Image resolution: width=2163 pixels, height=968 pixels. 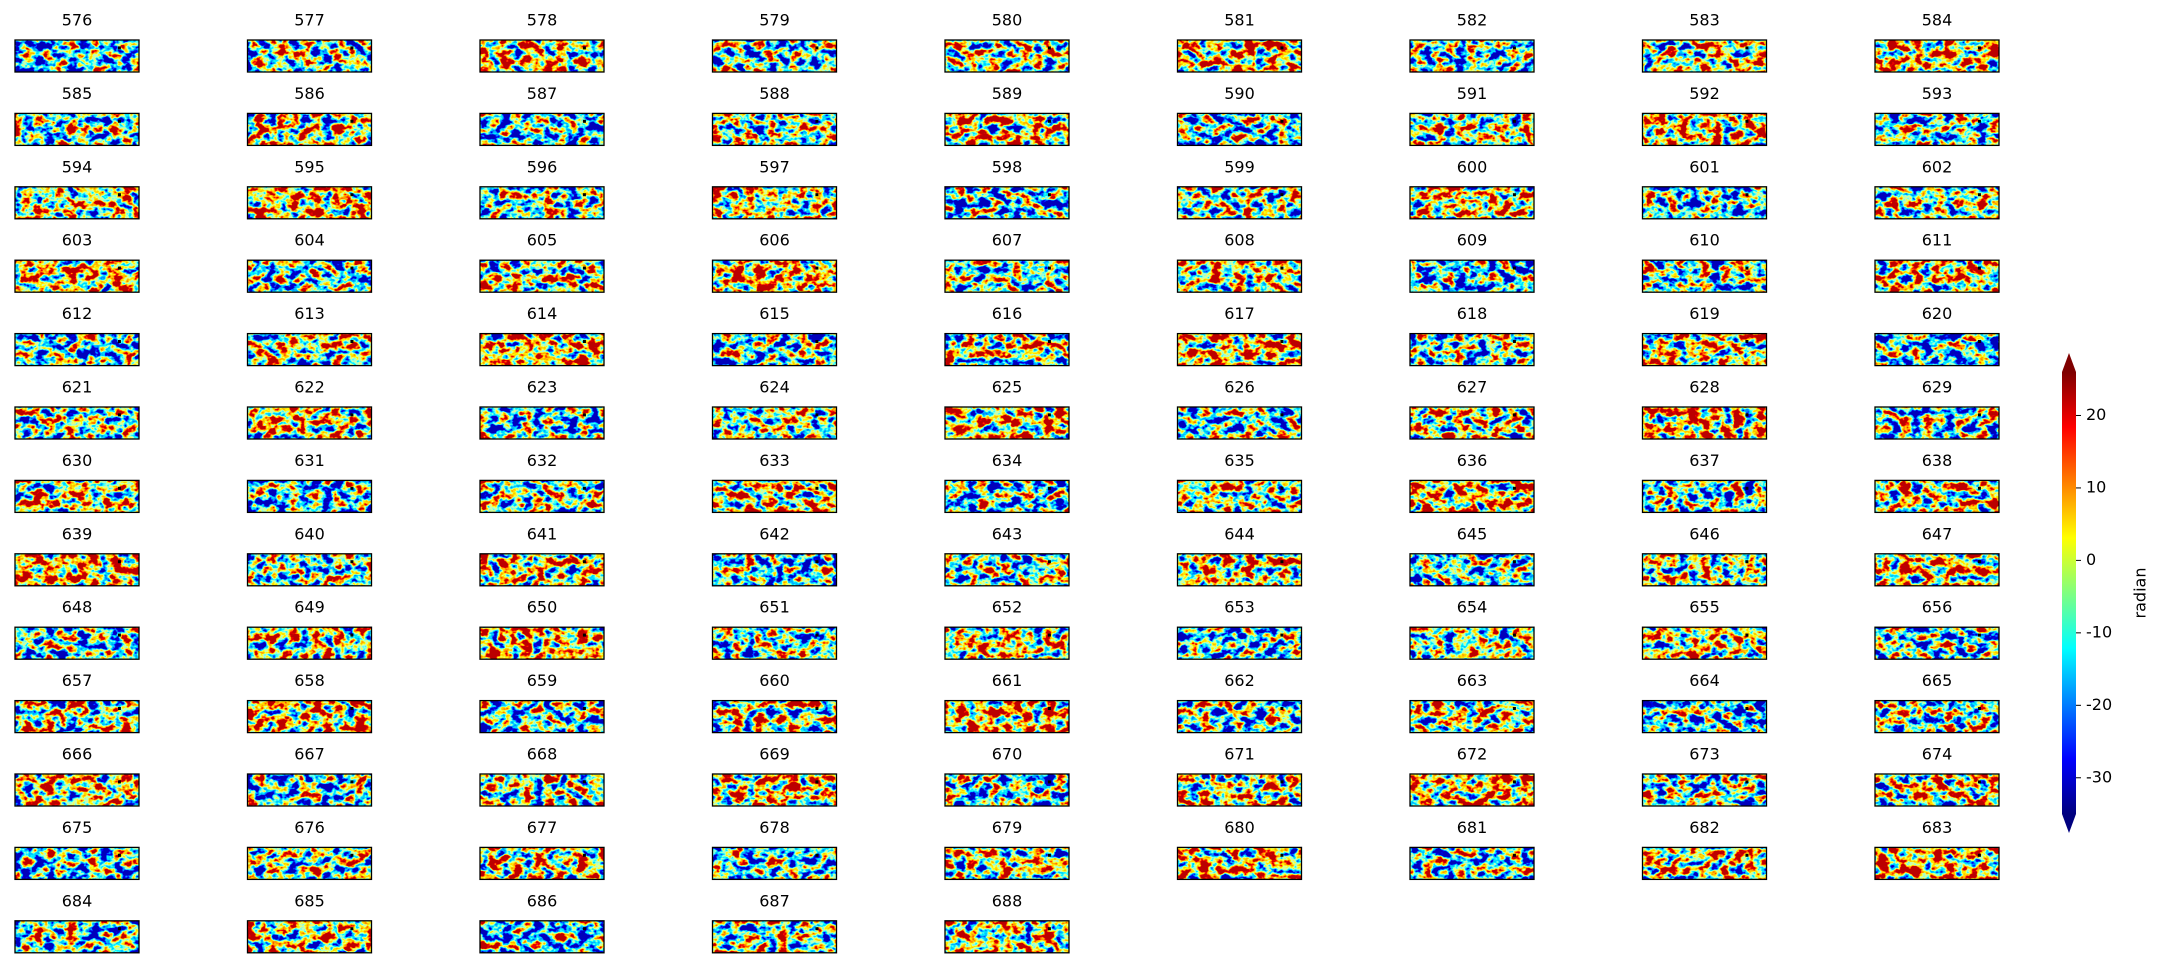 What do you see at coordinates (309, 166) in the screenshot?
I see `panel-title: 595` at bounding box center [309, 166].